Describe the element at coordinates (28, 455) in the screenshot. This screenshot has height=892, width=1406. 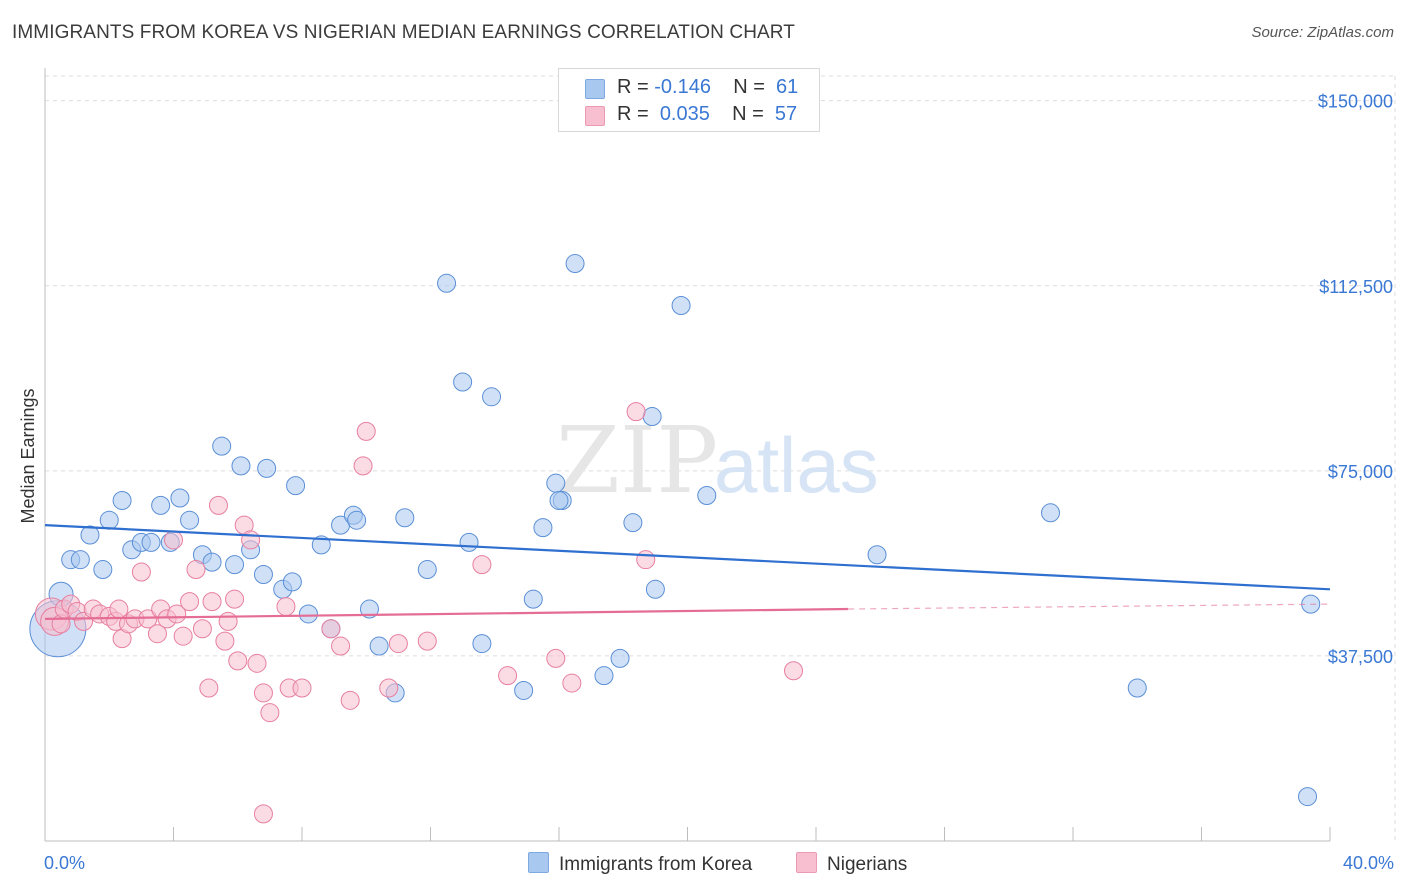
I see `y-axis-label: Median Earnings` at that location.